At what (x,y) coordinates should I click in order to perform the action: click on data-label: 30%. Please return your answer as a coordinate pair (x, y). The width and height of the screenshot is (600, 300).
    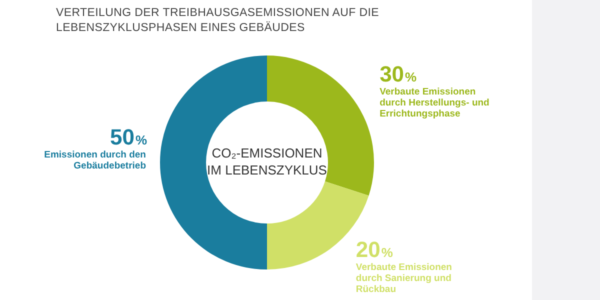
    Looking at the image, I should click on (399, 74).